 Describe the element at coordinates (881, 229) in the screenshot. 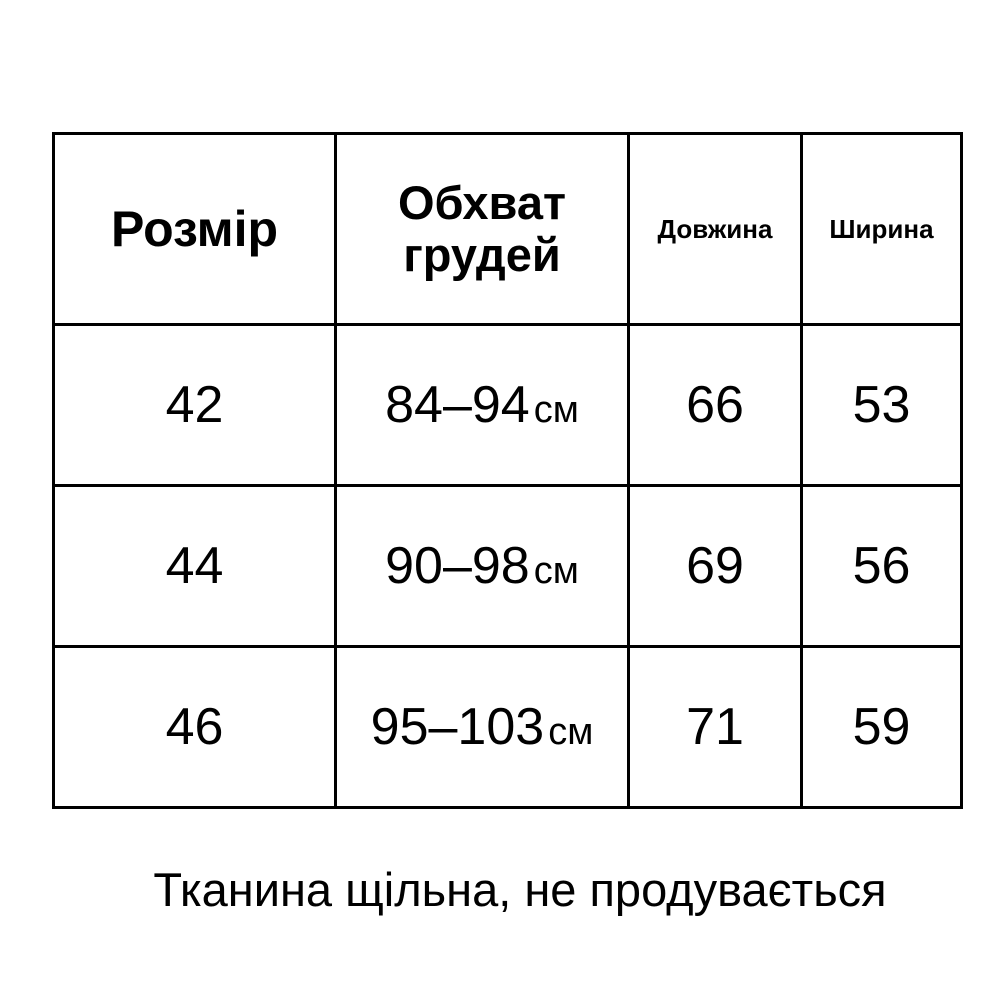

I see `header-width: Ширина` at that location.